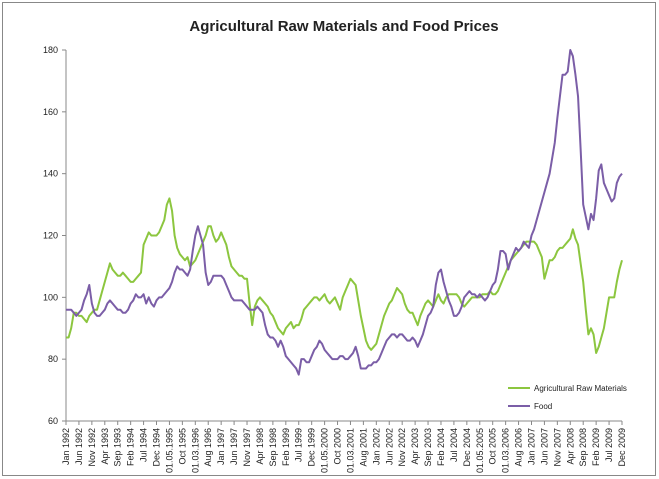  What do you see at coordinates (441, 447) in the screenshot?
I see `x-tick-label: Feb 2004` at bounding box center [441, 447].